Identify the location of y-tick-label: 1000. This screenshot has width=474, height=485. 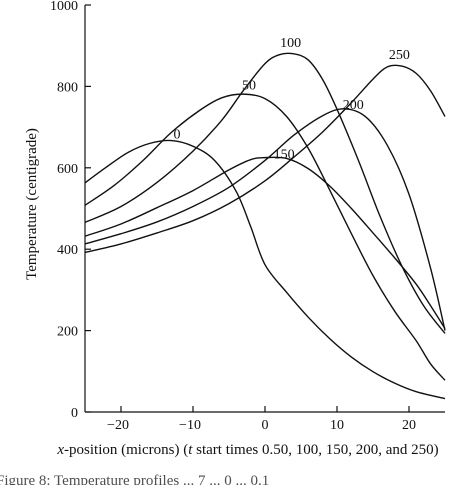
(64, 7).